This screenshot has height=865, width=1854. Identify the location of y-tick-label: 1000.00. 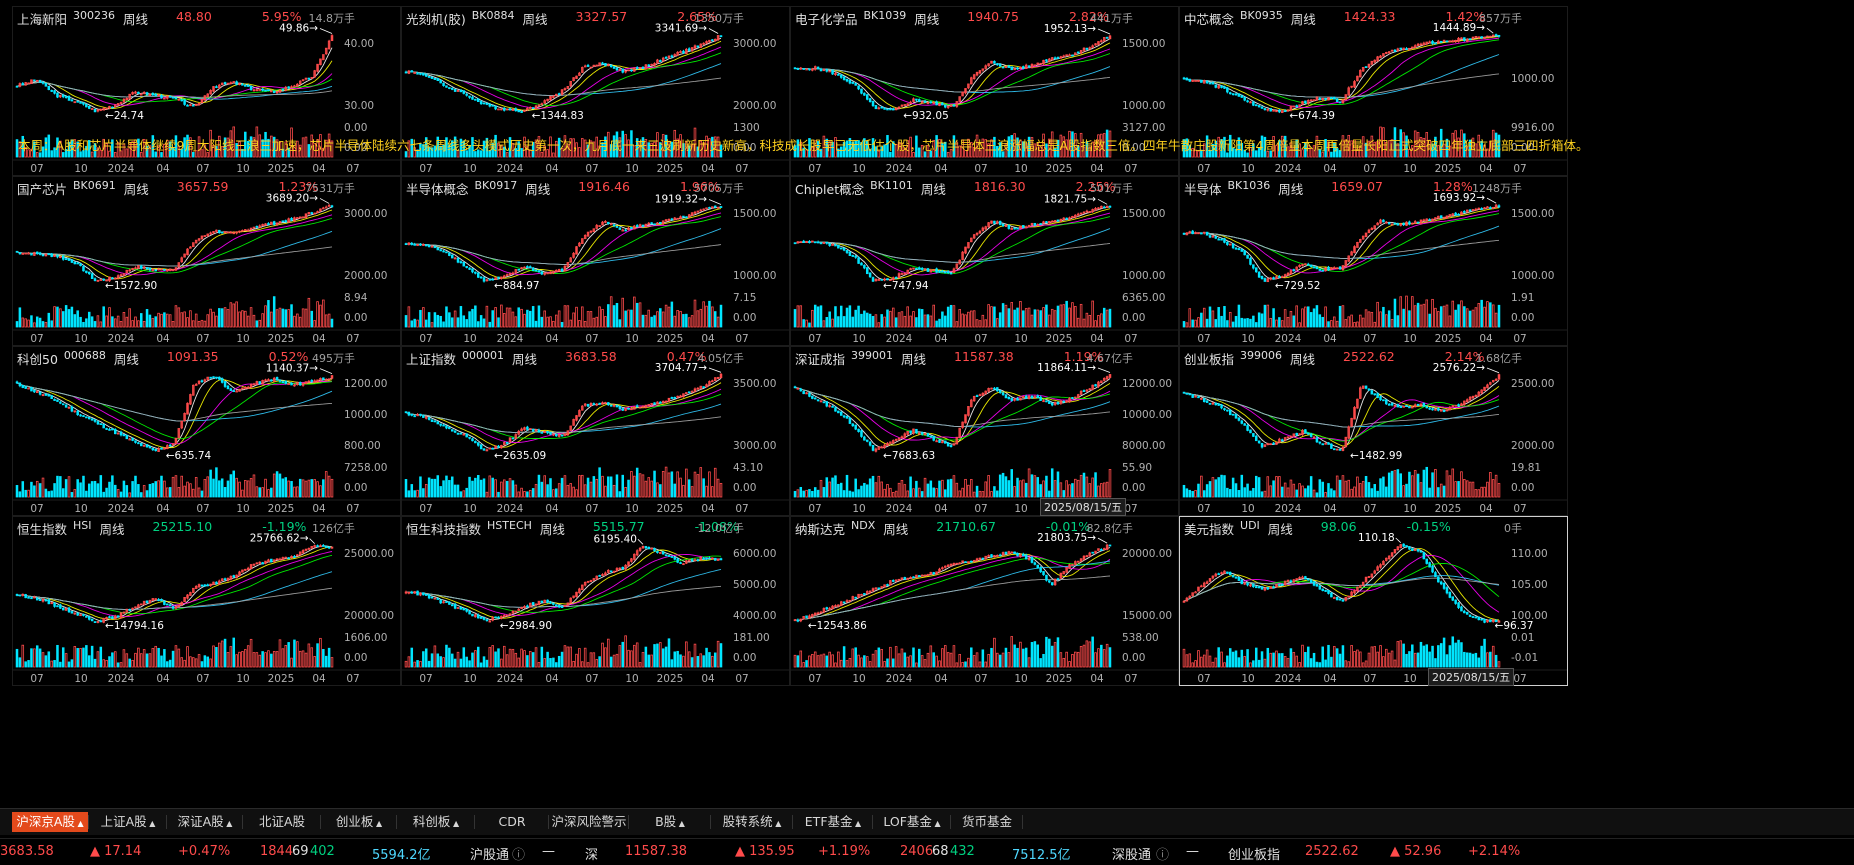
(1143, 106).